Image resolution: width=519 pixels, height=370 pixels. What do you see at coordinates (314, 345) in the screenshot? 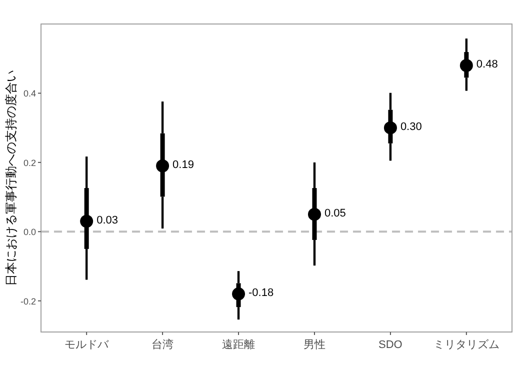
I see `x-tick-label: 男性` at bounding box center [314, 345].